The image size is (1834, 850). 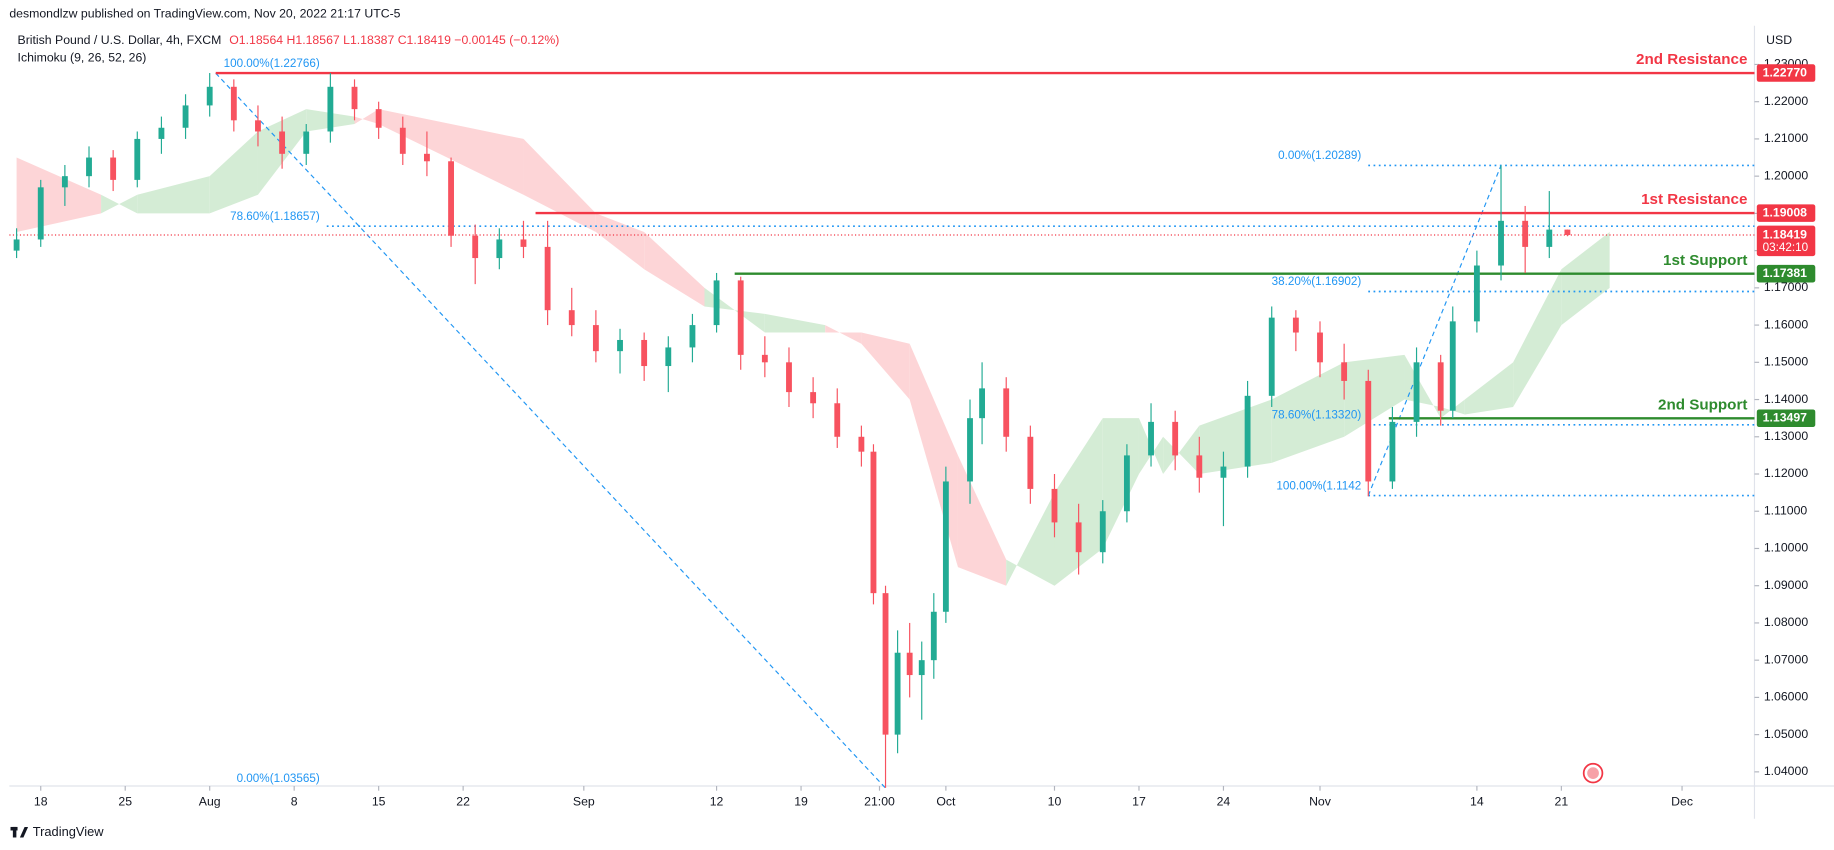 What do you see at coordinates (1593, 773) in the screenshot?
I see `flag-icon` at bounding box center [1593, 773].